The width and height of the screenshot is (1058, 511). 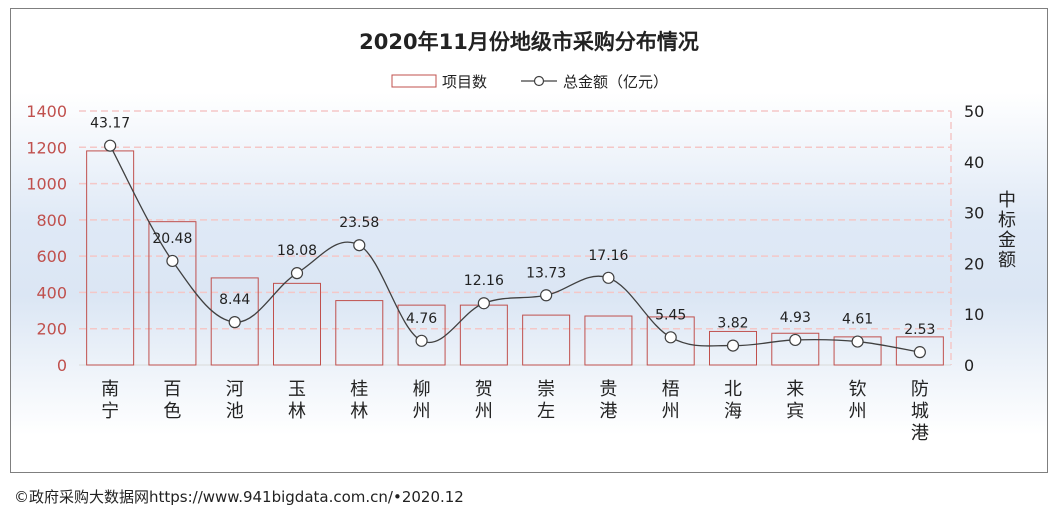 What do you see at coordinates (235, 389) in the screenshot?
I see `x-tick-label: 河` at bounding box center [235, 389].